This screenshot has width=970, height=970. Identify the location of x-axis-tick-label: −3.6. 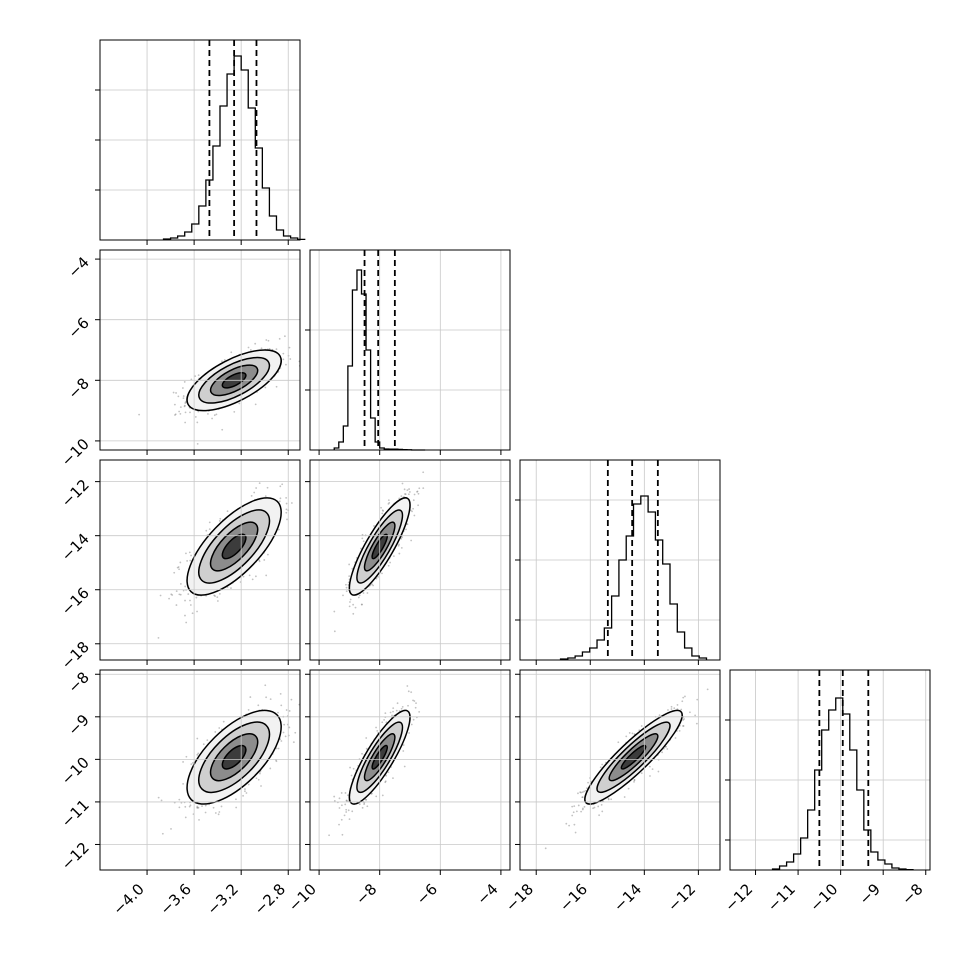
(175, 899).